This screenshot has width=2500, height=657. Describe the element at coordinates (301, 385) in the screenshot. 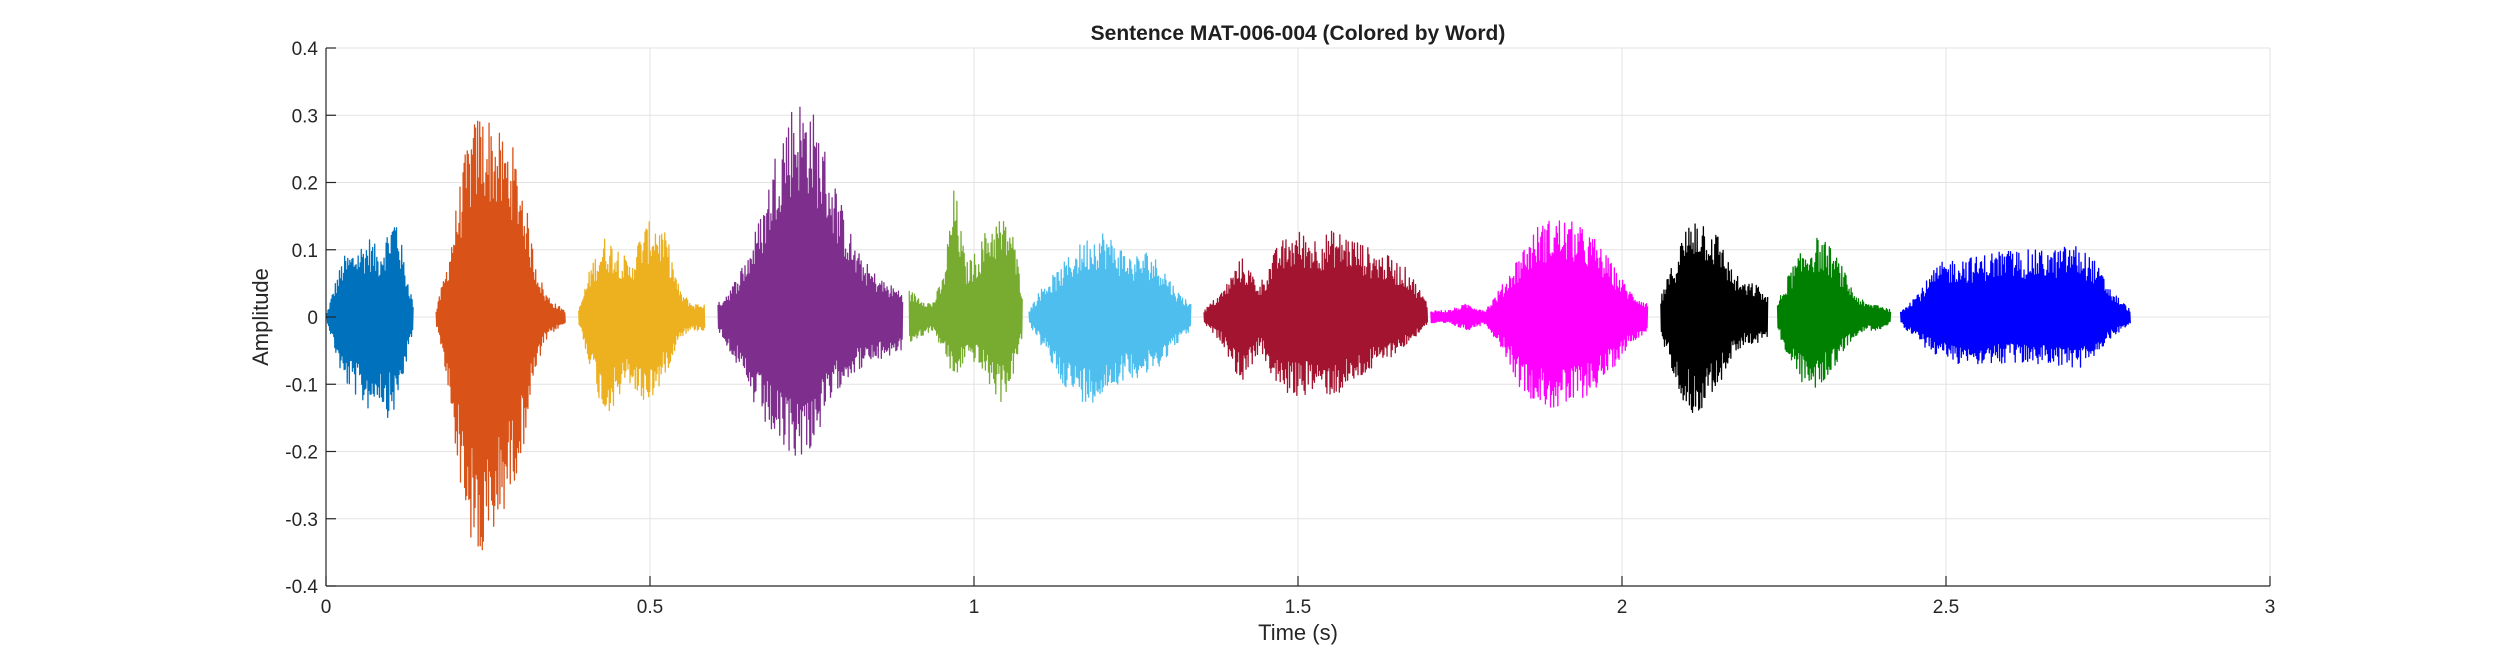

I see `y-tick-label: -0.1` at that location.